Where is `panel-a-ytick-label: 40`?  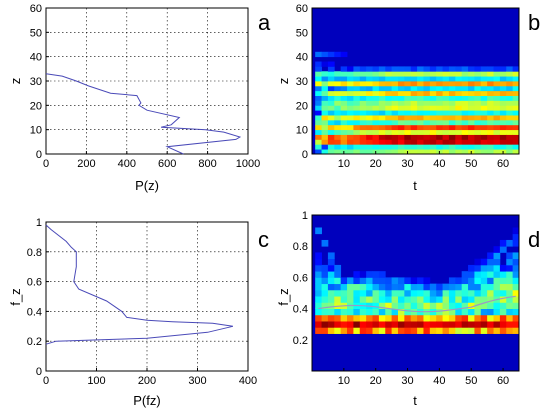 panel-a-ytick-label: 40 is located at coordinates (36, 58).